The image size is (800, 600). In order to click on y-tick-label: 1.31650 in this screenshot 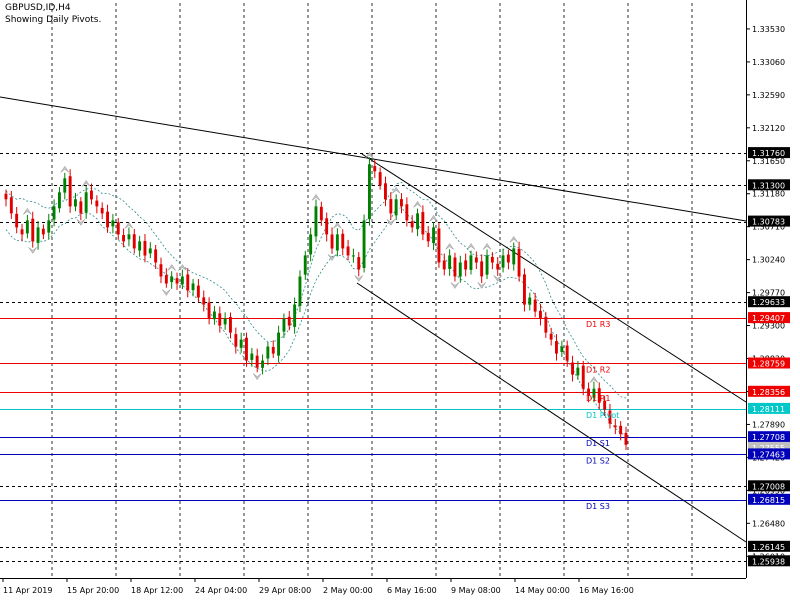, I will do `click(768, 161)`.